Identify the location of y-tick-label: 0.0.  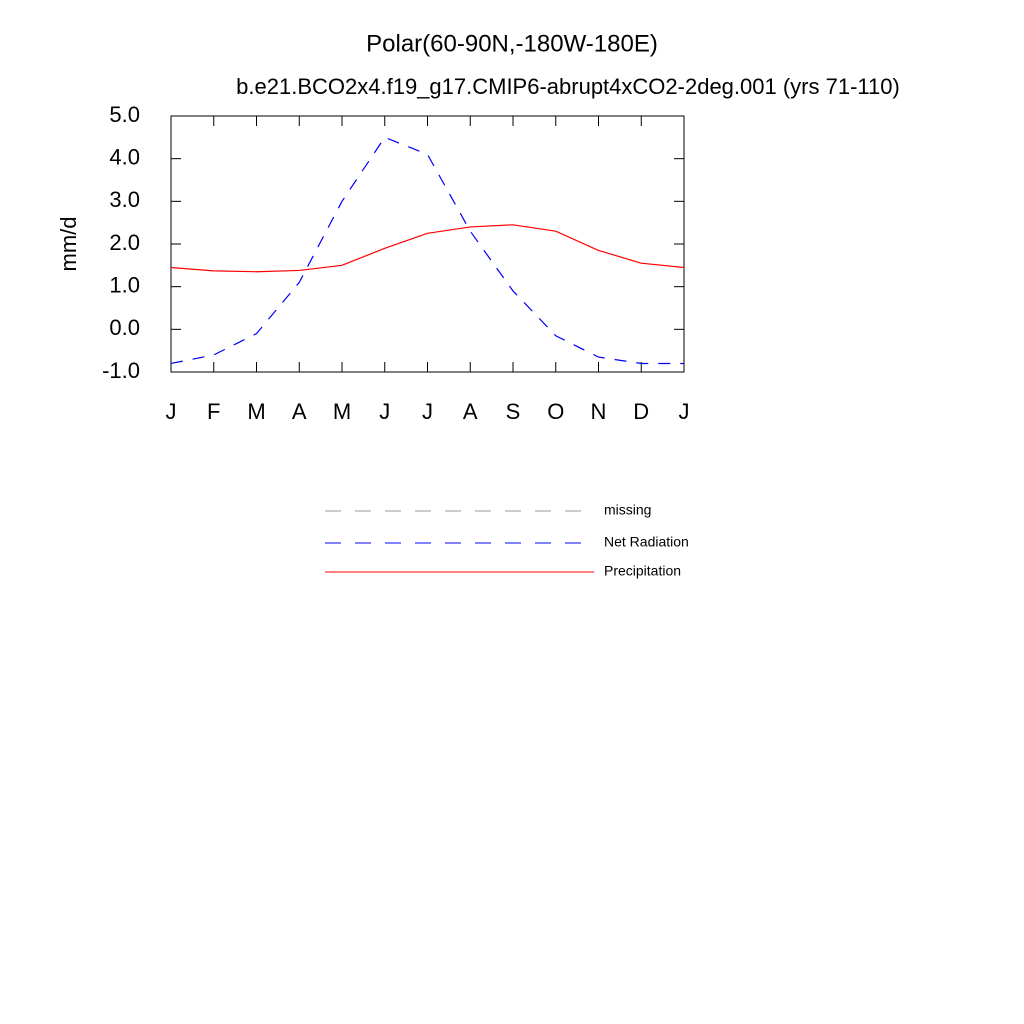
(124, 327).